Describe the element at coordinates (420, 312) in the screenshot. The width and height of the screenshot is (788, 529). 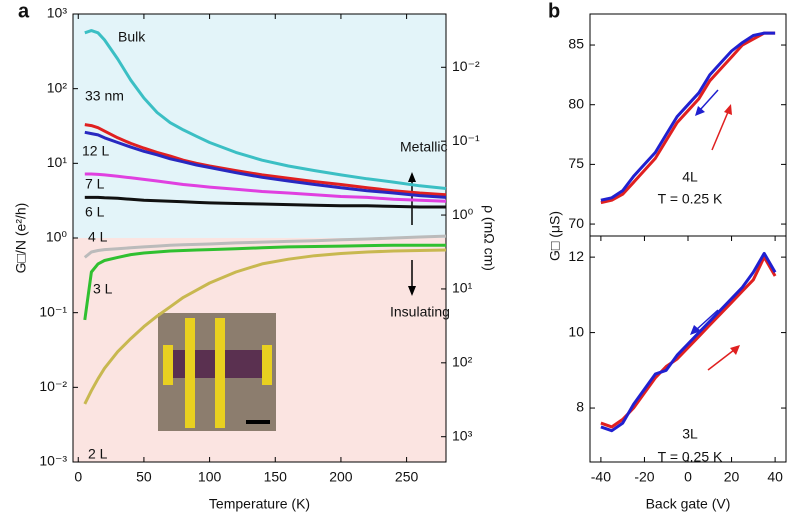
I see `annotation: Insulating` at that location.